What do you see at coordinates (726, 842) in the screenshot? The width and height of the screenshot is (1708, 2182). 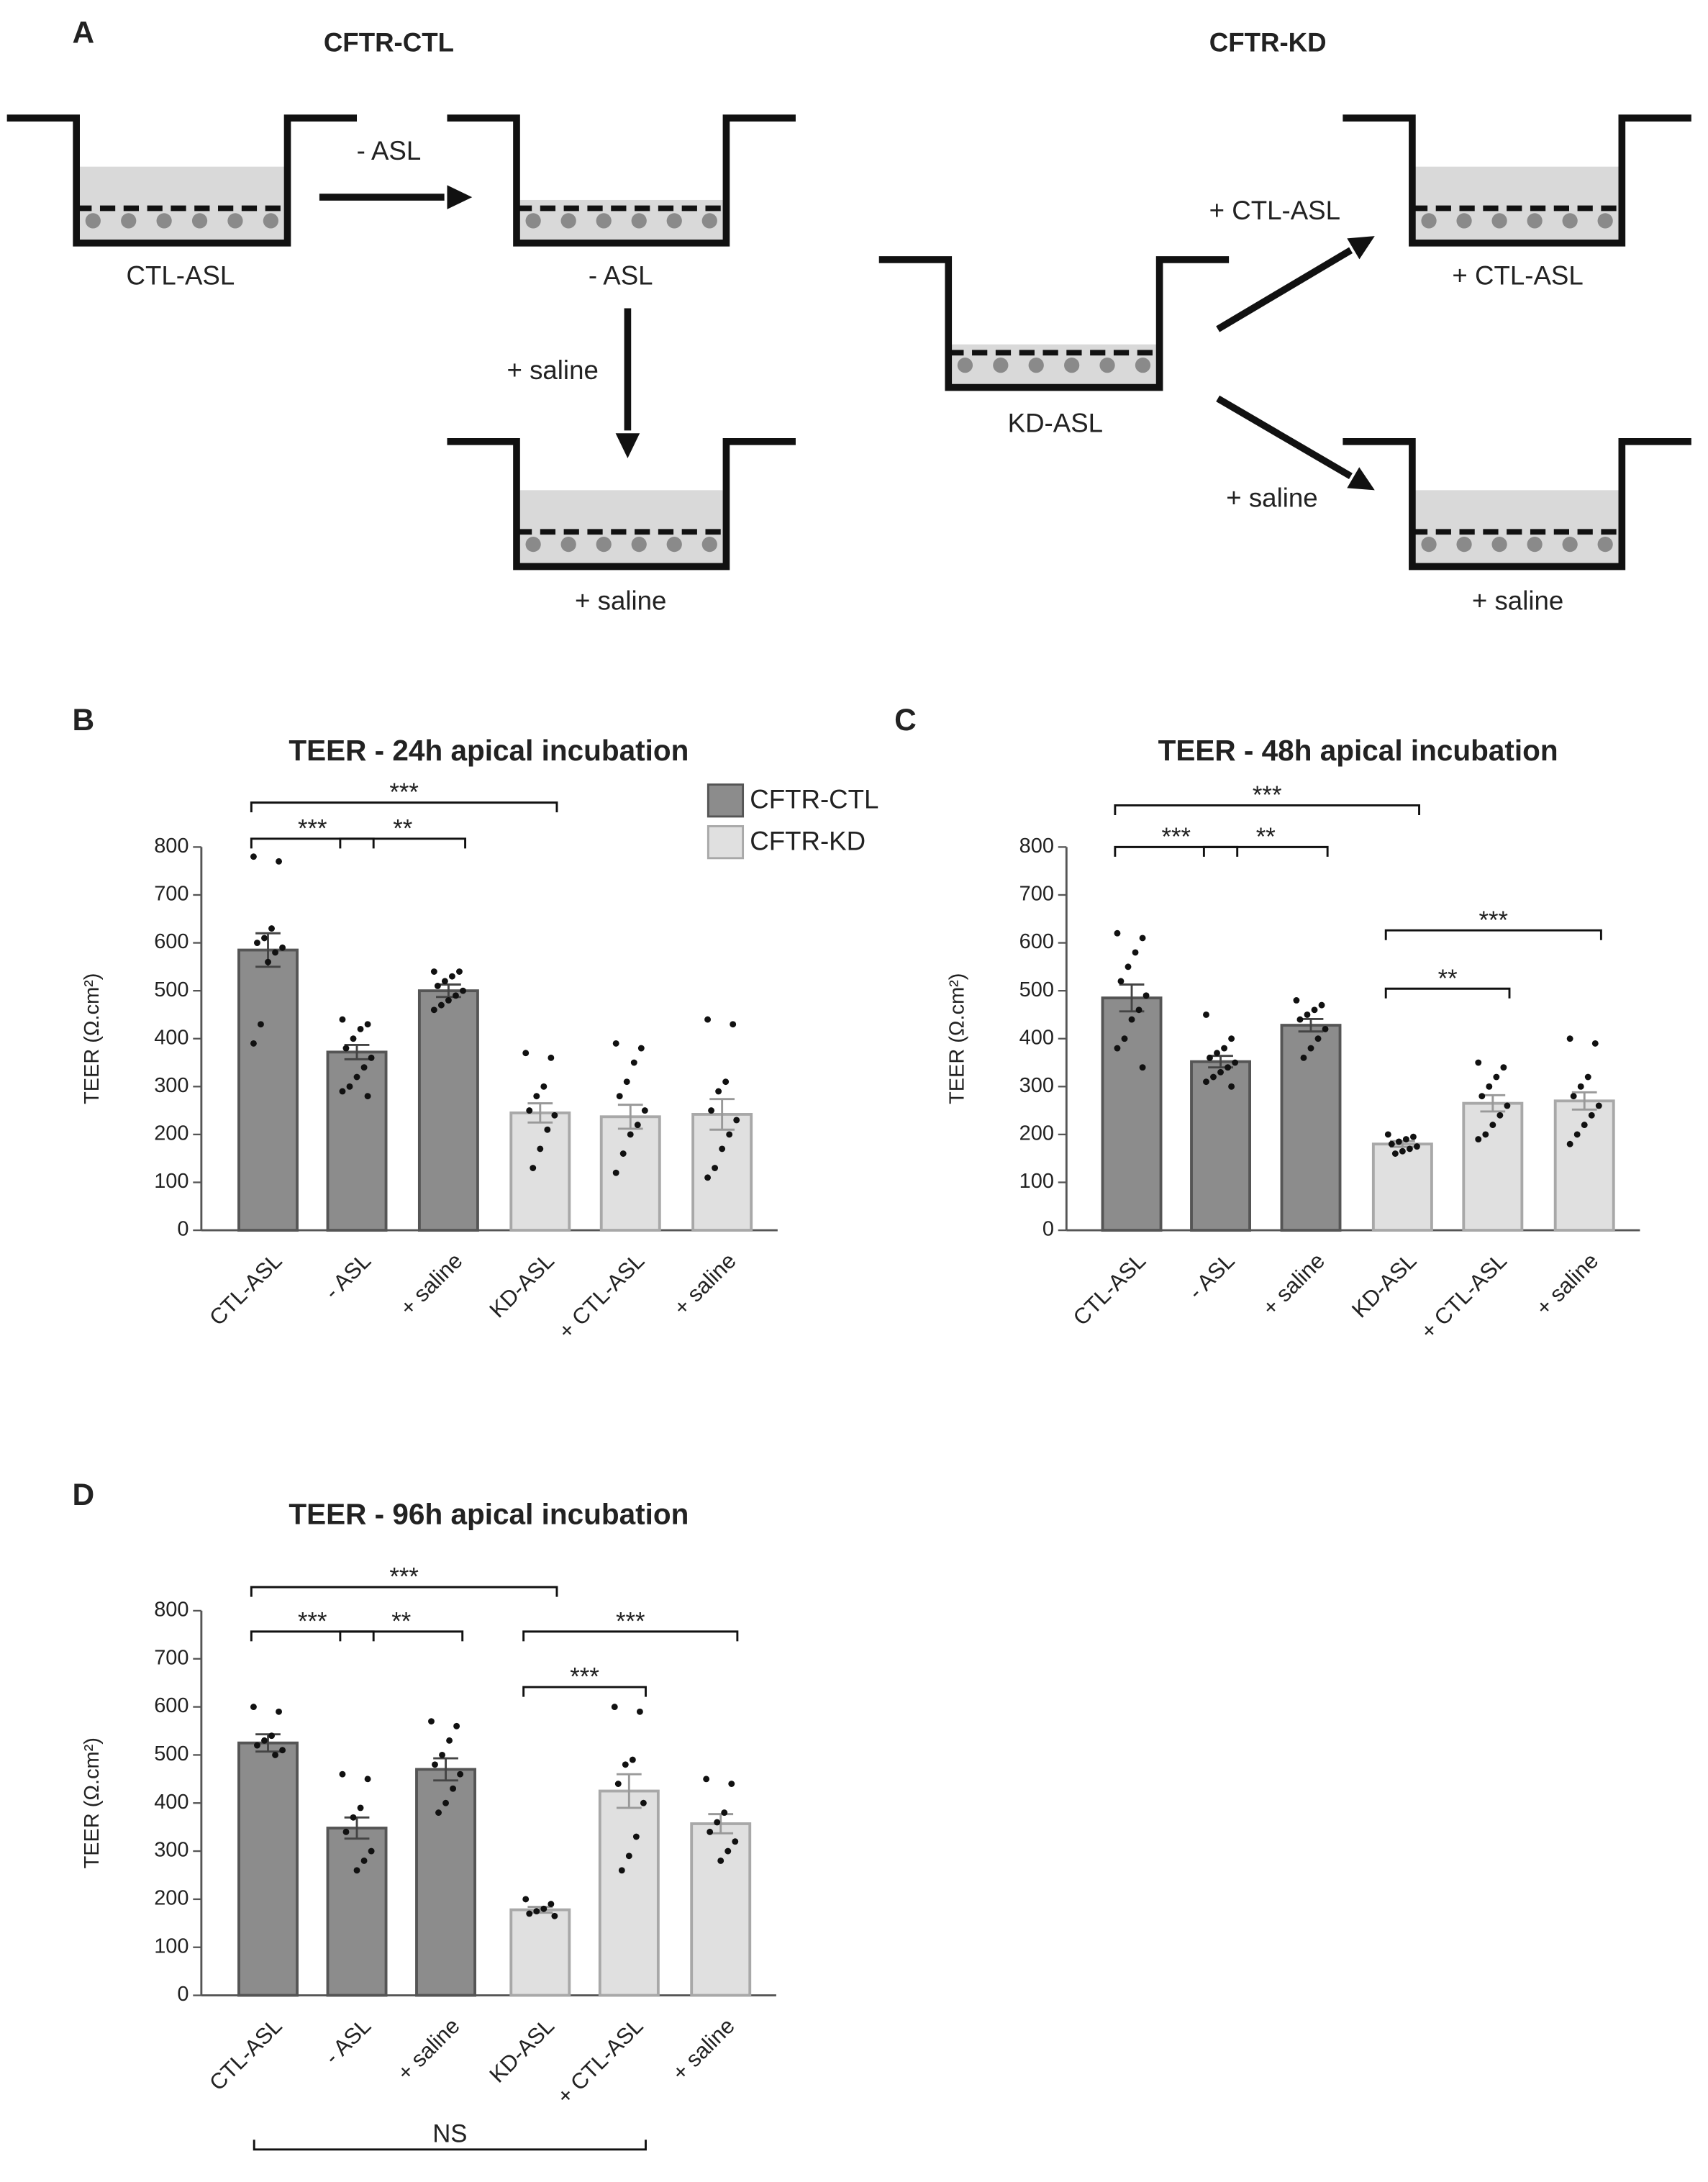 I see `legend-swatch` at bounding box center [726, 842].